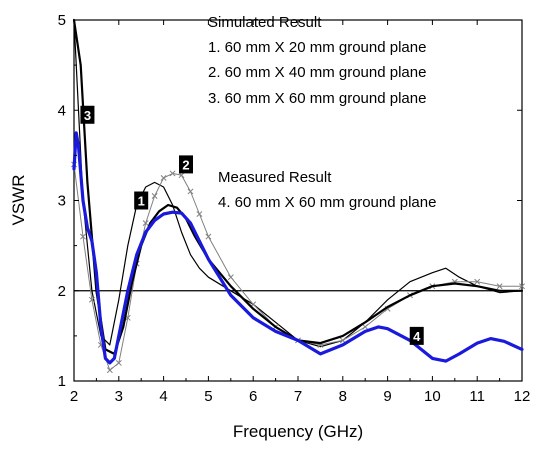 The height and width of the screenshot is (449, 534). I want to click on x-tick-label: 5, so click(208, 396).